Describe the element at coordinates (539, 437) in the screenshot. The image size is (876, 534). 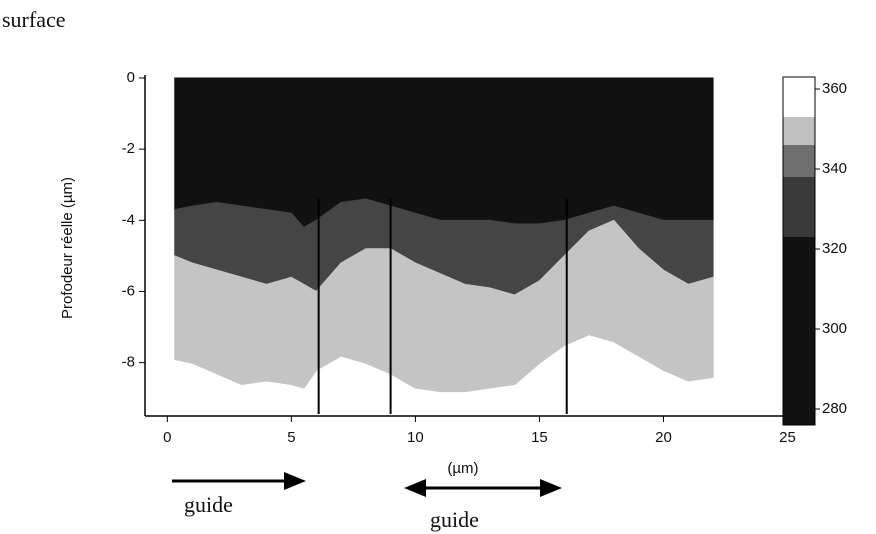
I see `x-tick-label: 15` at that location.